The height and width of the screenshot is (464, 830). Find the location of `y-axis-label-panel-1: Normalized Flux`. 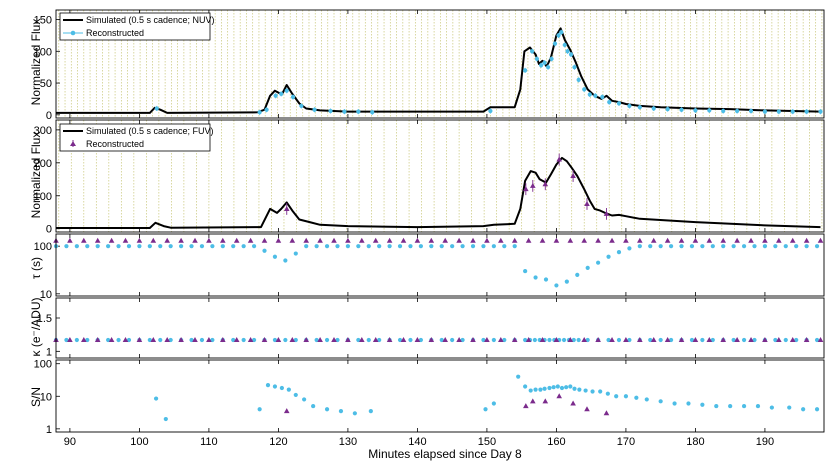

y-axis-label-panel-1: Normalized Flux is located at coordinates (36, 62).